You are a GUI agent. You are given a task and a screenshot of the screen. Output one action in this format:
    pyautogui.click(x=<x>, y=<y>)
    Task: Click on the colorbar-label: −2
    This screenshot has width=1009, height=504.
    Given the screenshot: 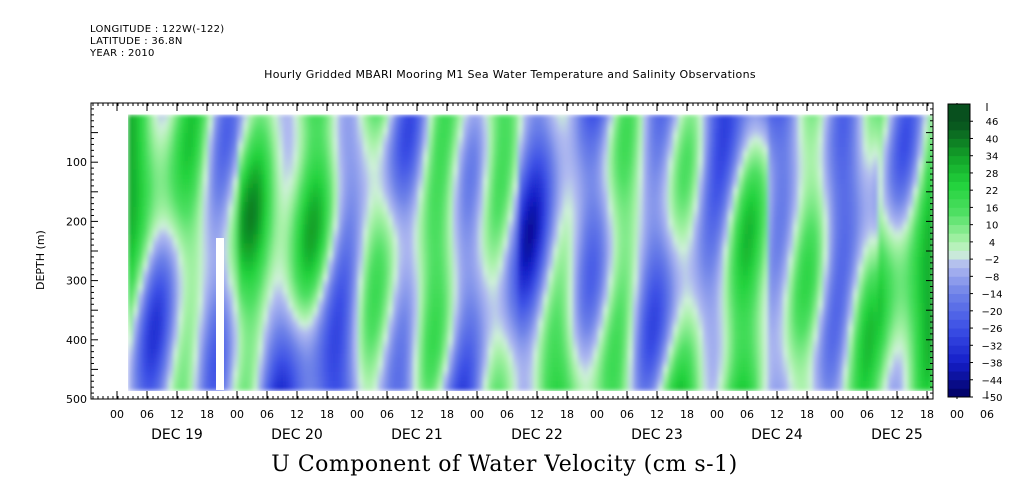 What is the action you would take?
    pyautogui.click(x=992, y=260)
    